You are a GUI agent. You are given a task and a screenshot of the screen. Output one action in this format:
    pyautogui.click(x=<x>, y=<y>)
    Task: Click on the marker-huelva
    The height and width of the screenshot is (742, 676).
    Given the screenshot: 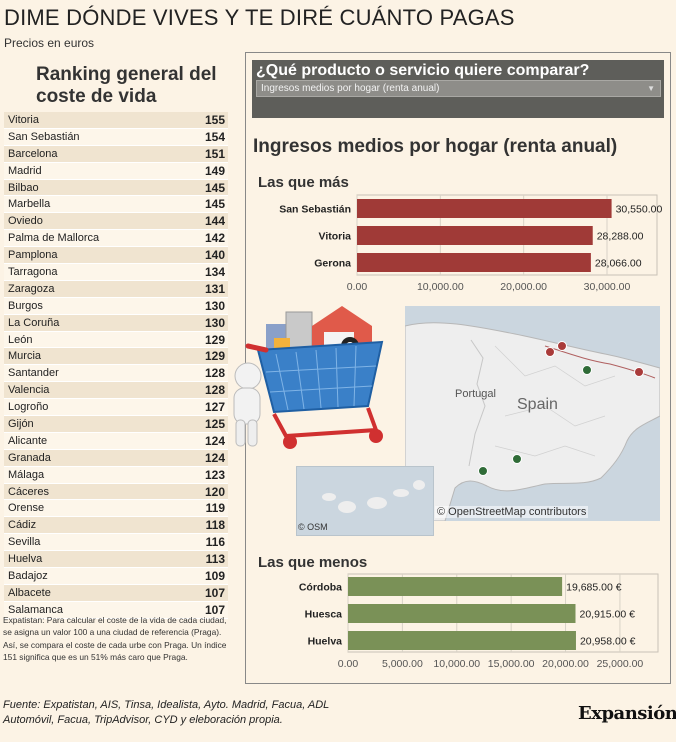 What is the action you would take?
    pyautogui.click(x=483, y=471)
    